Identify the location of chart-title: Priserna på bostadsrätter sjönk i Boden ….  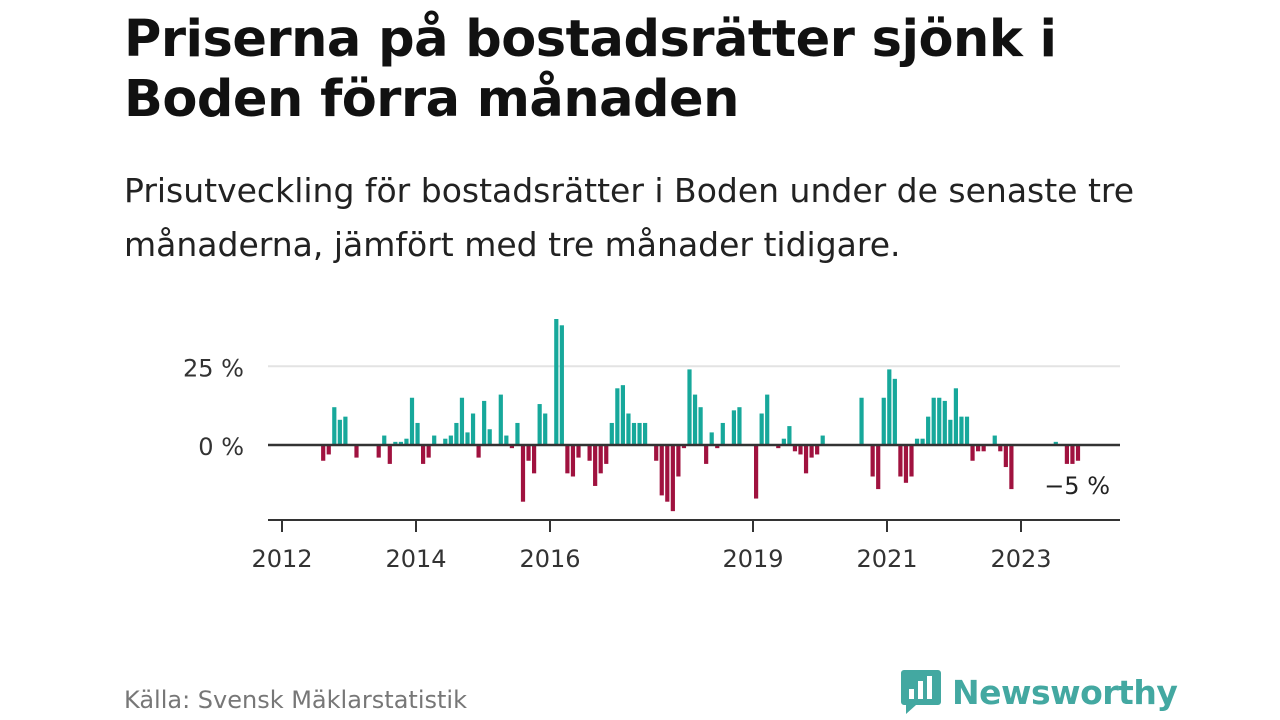
(590, 69).